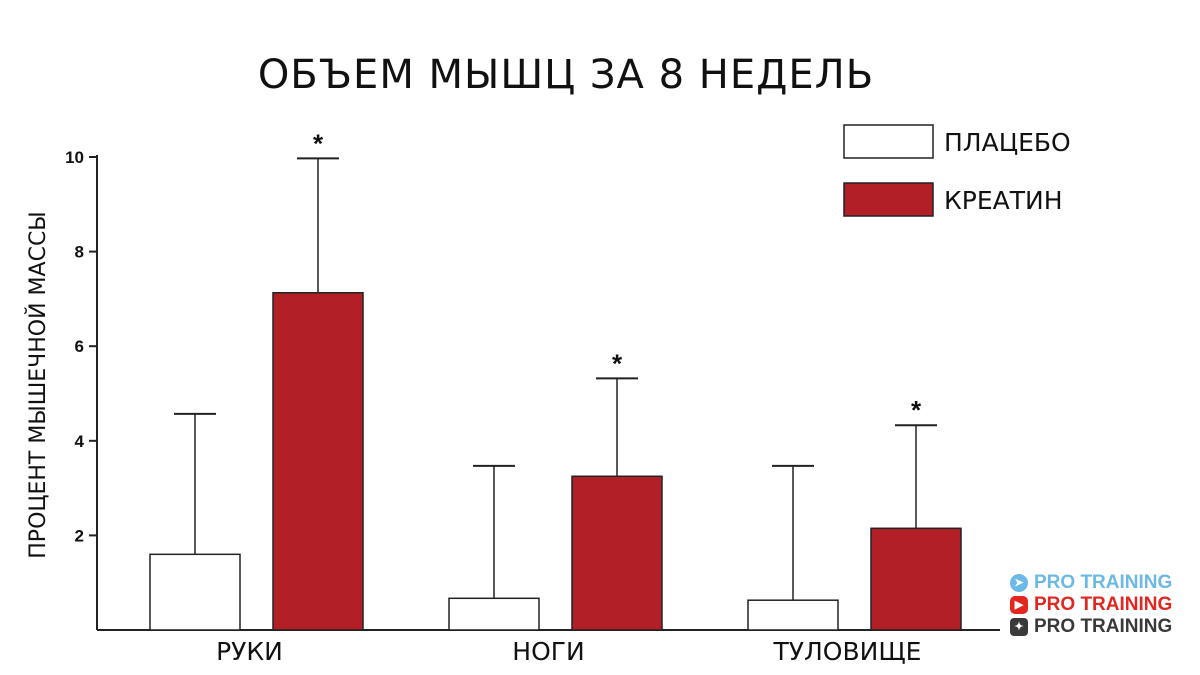 The height and width of the screenshot is (675, 1200). I want to click on legend-swatch-placebo, so click(888, 141).